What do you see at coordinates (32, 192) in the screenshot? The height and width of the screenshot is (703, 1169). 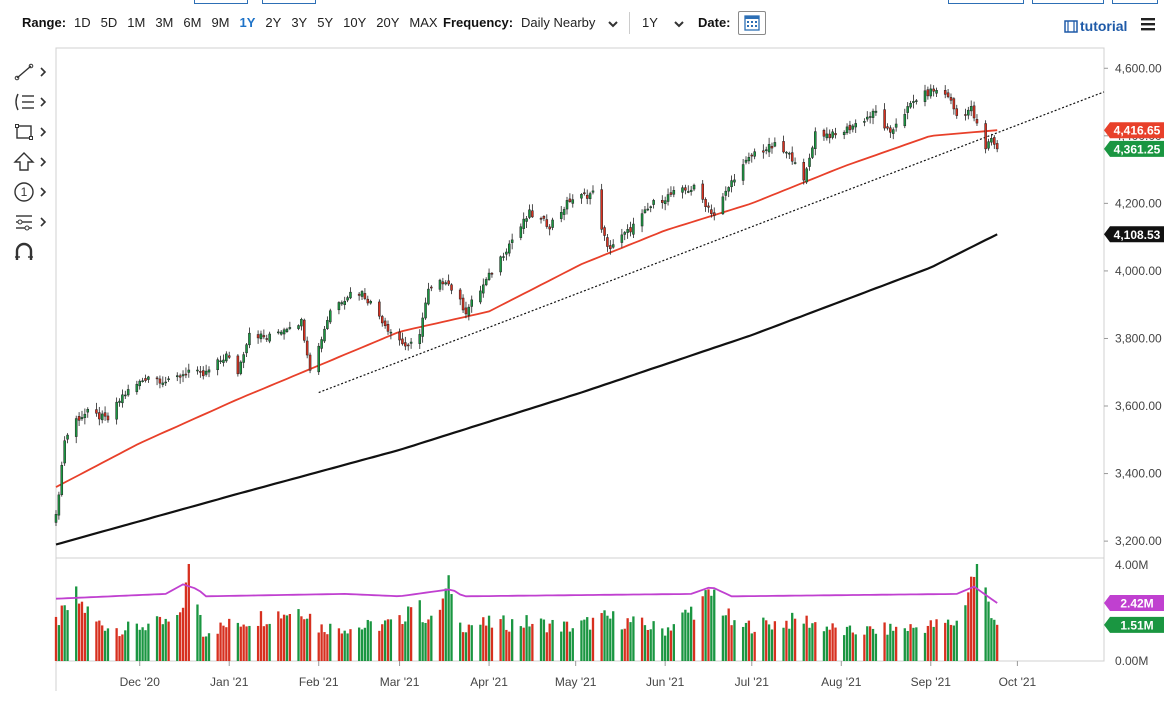 I see `annotation-tool-button: 1` at bounding box center [32, 192].